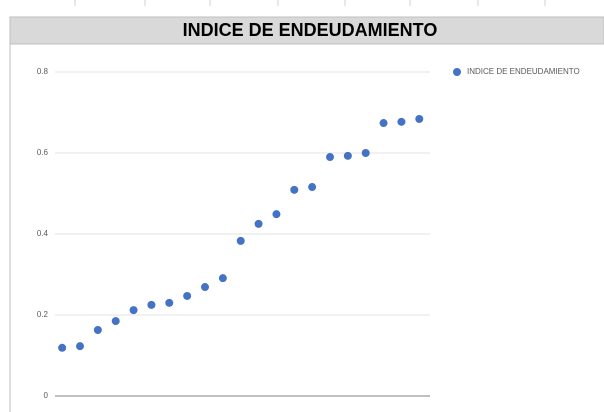 Image resolution: width=604 pixels, height=412 pixels. I want to click on y-tick-label: 0.2, so click(43, 314).